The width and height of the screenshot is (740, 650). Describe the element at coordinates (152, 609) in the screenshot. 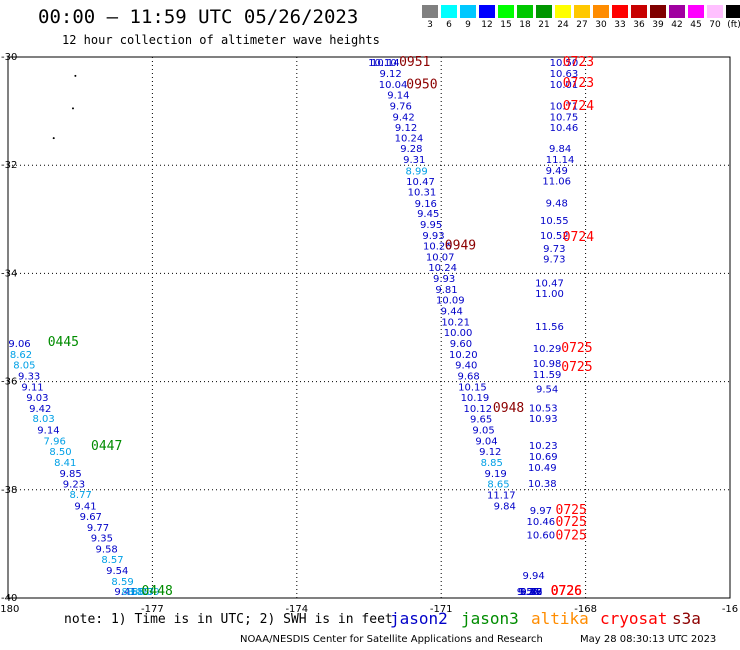

I see `x-tick-label: -177` at that location.